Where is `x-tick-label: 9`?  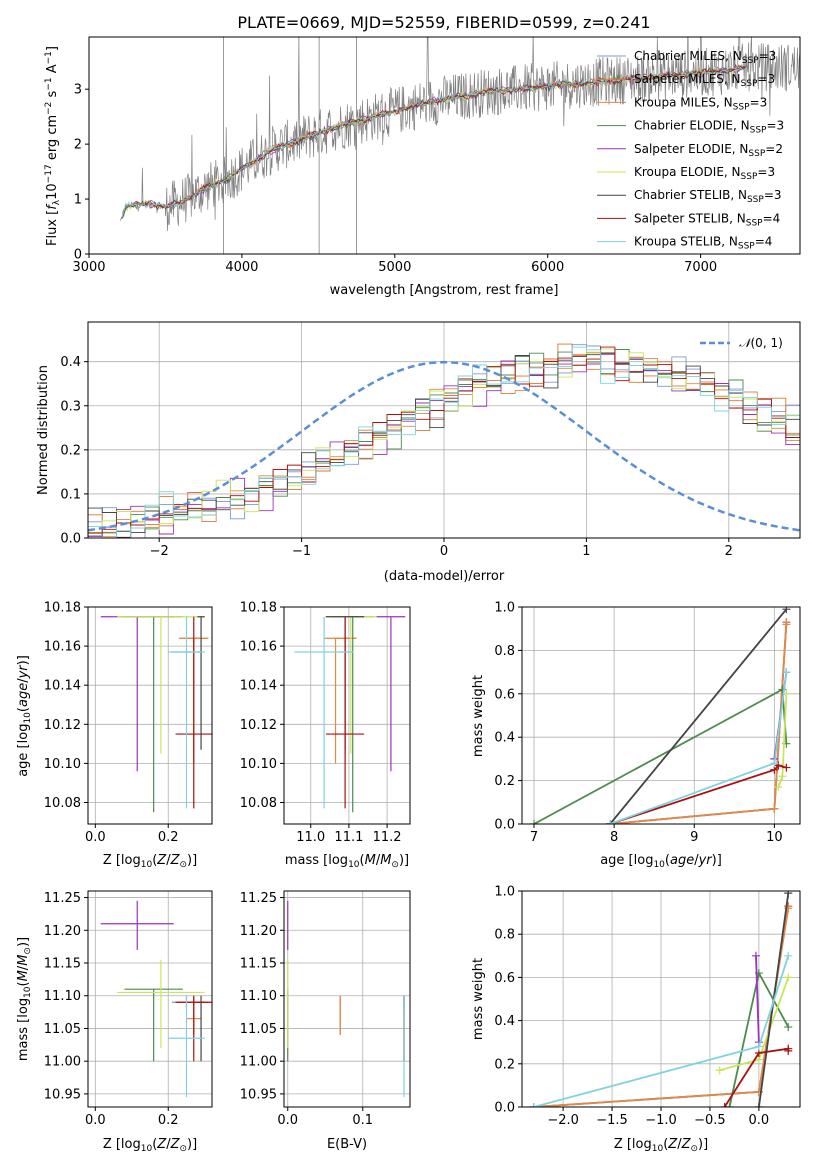
x-tick-label: 9 is located at coordinates (694, 837).